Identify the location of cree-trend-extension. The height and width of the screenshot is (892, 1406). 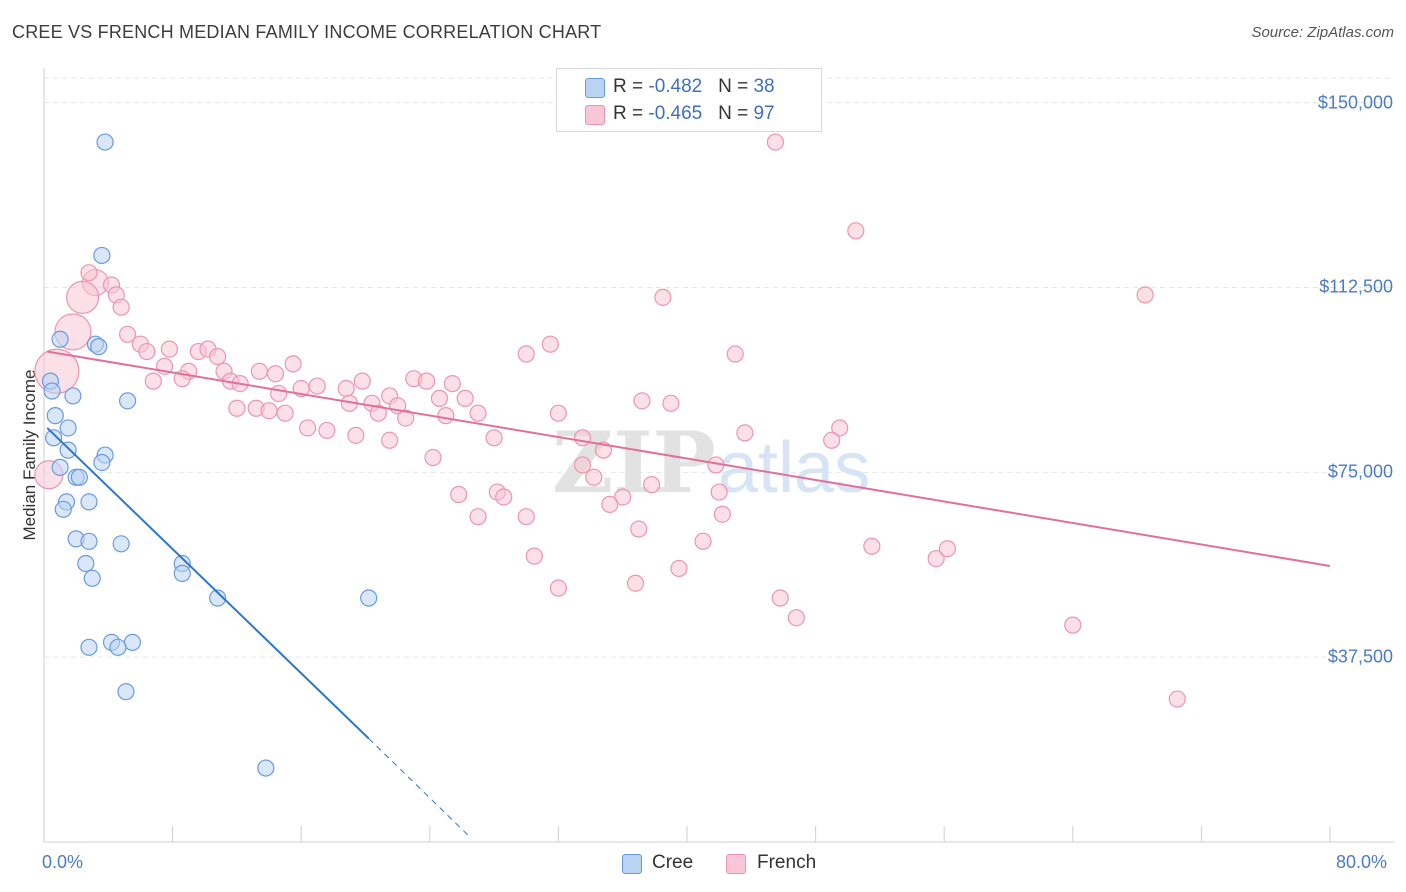
(419, 788).